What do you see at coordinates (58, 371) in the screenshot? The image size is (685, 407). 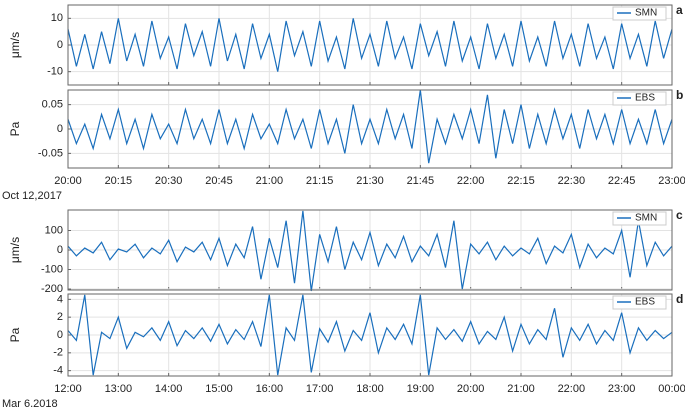 I see `y-tick-label: -4` at bounding box center [58, 371].